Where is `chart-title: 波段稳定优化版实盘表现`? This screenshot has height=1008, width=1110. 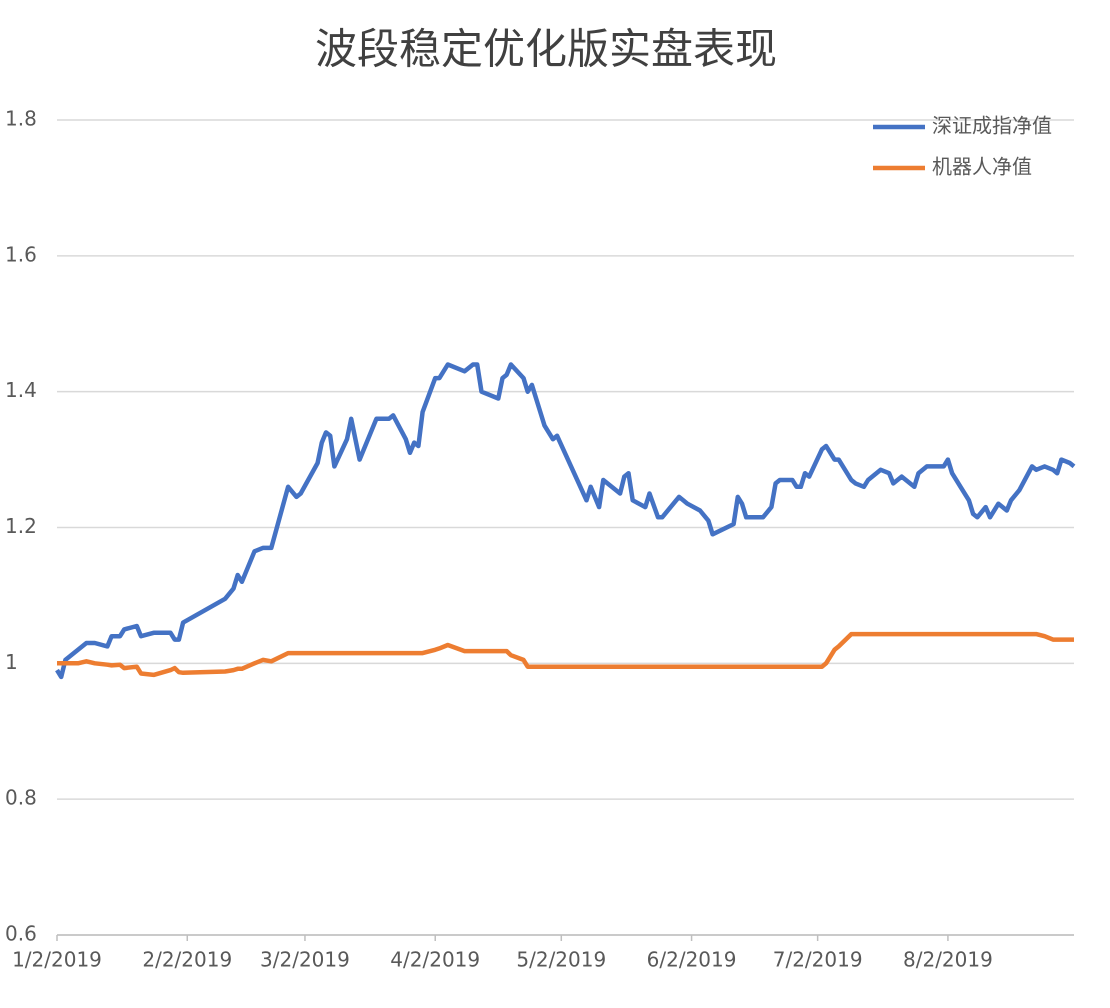
chart-title: 波段稳定优化版实盘表现 is located at coordinates (546, 49).